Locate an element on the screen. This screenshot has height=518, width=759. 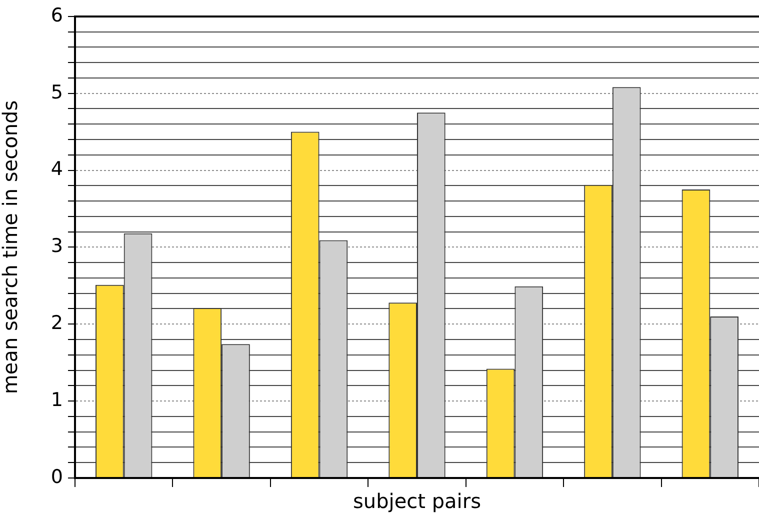
y-tick-label: 0 is located at coordinates (56, 477).